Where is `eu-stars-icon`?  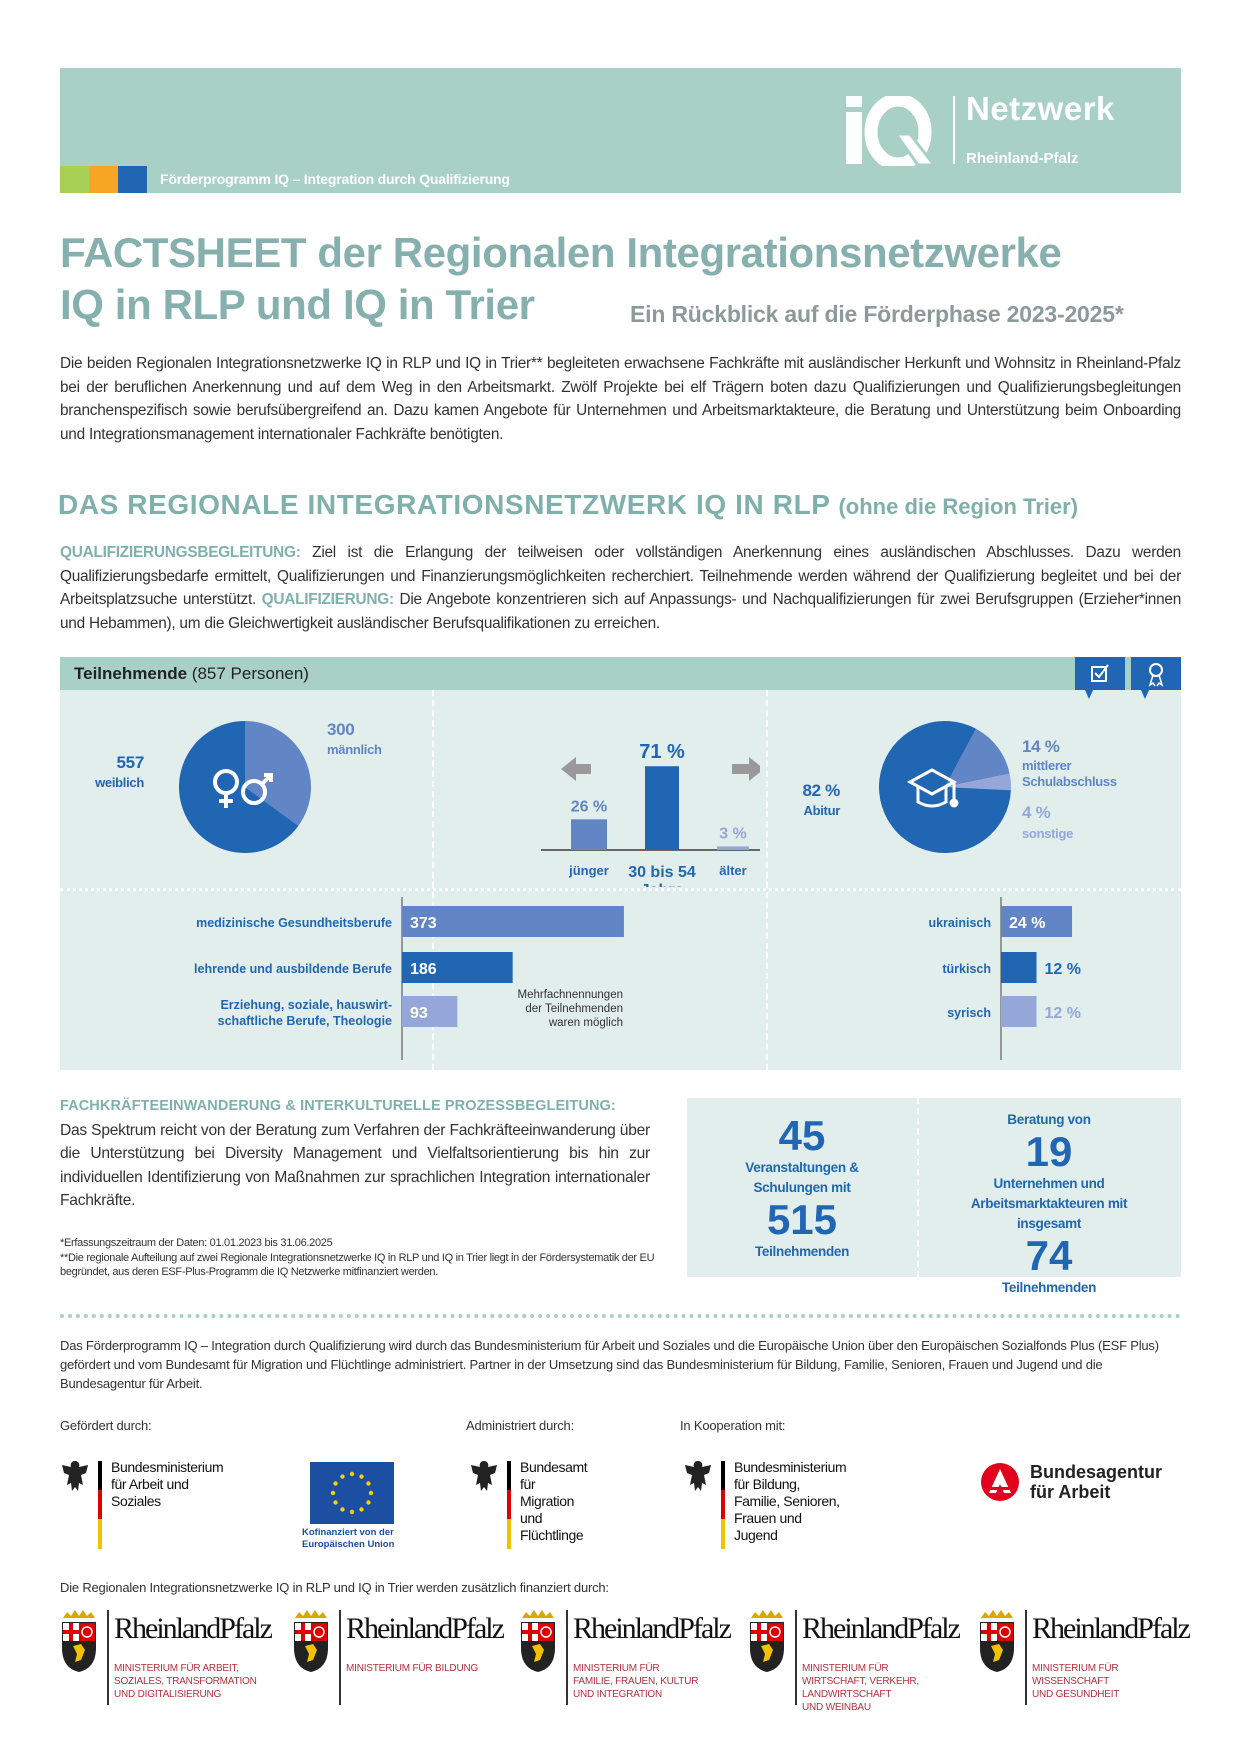
eu-stars-icon is located at coordinates (352, 1493).